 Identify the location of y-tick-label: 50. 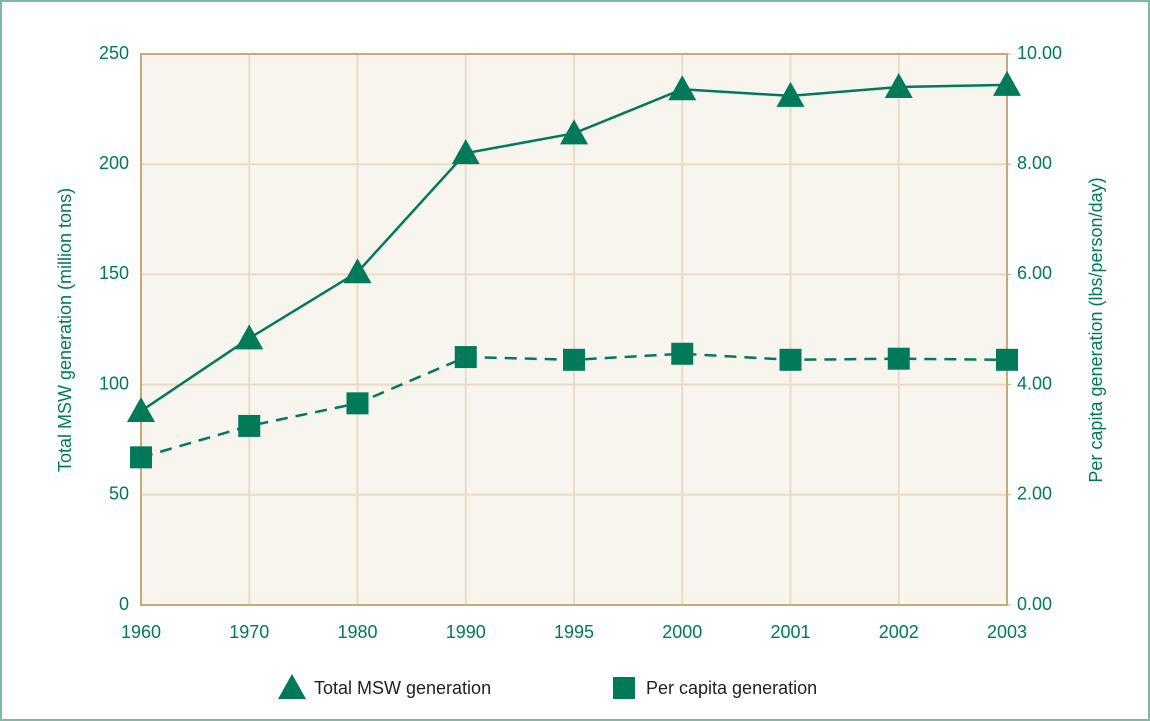
(119, 494).